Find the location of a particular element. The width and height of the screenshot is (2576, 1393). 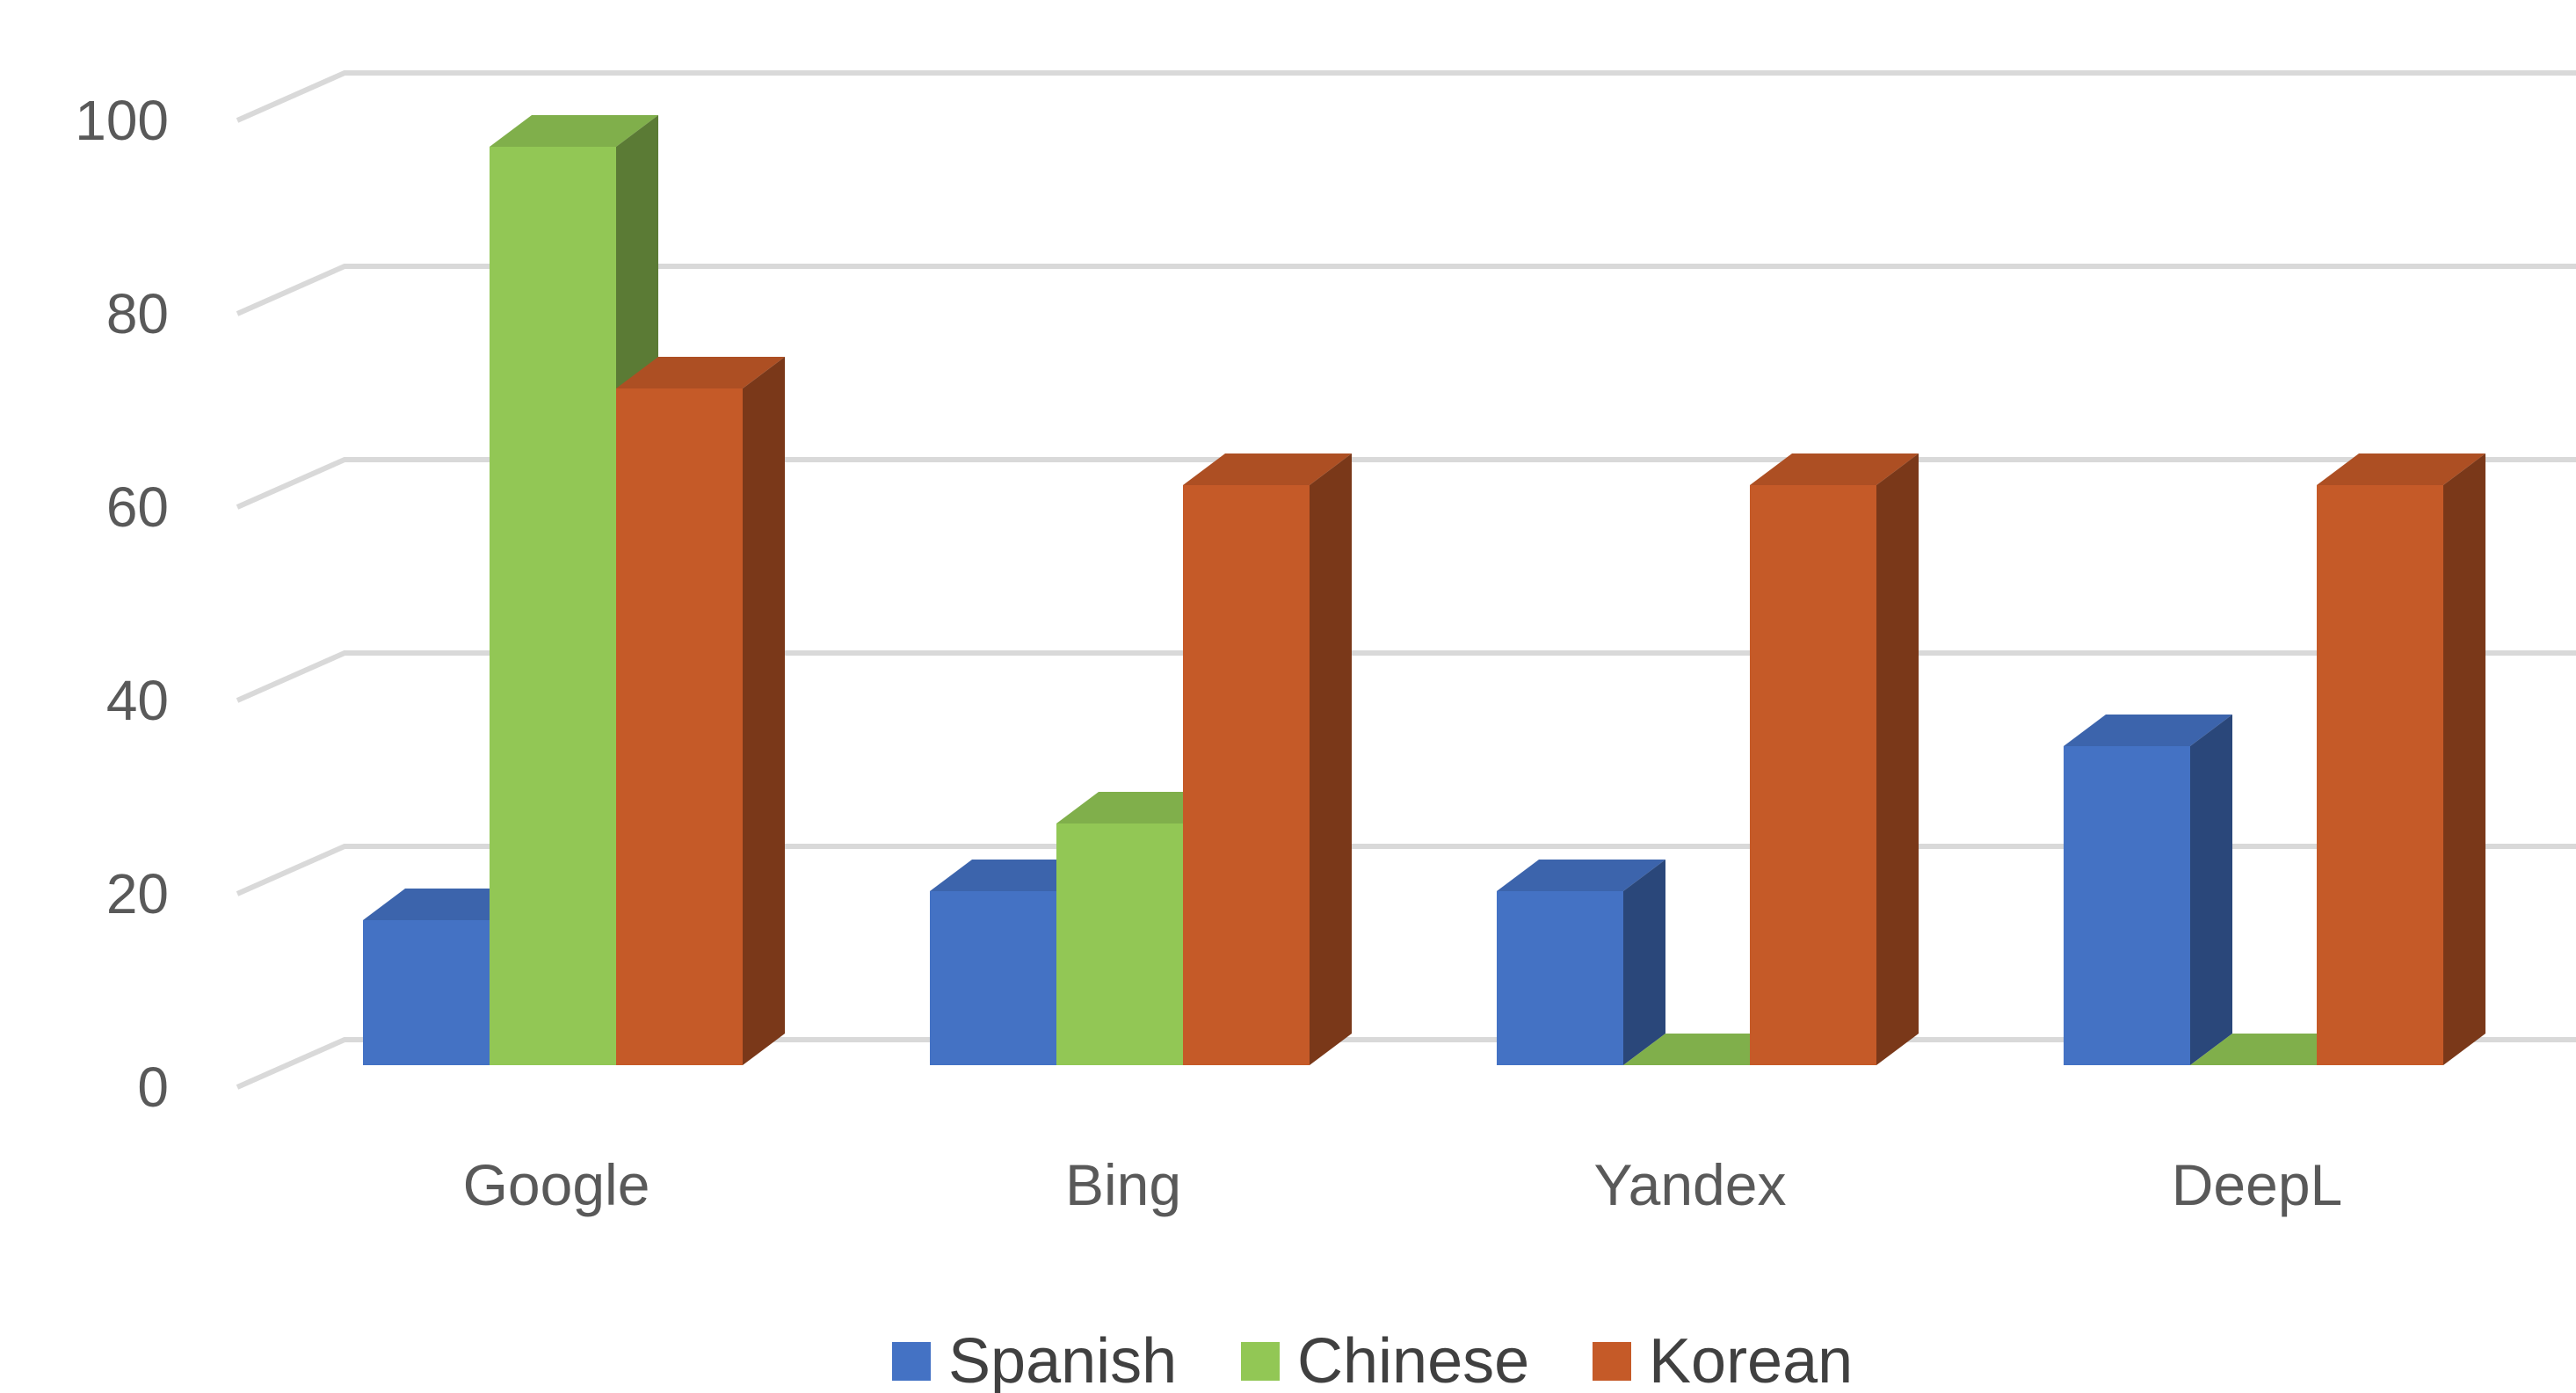

y-tick-label: 100 is located at coordinates (122, 121).